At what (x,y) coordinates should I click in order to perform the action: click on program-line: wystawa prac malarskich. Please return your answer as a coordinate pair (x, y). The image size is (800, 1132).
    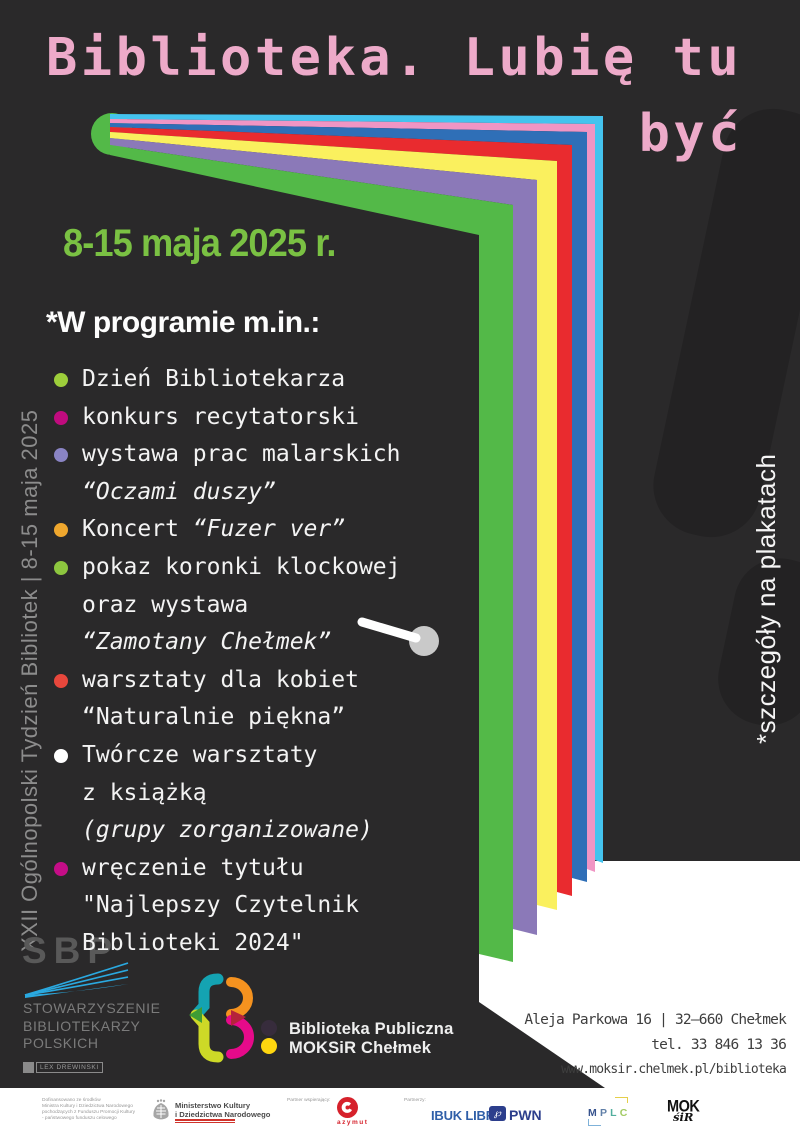
    Looking at the image, I should click on (261, 455).